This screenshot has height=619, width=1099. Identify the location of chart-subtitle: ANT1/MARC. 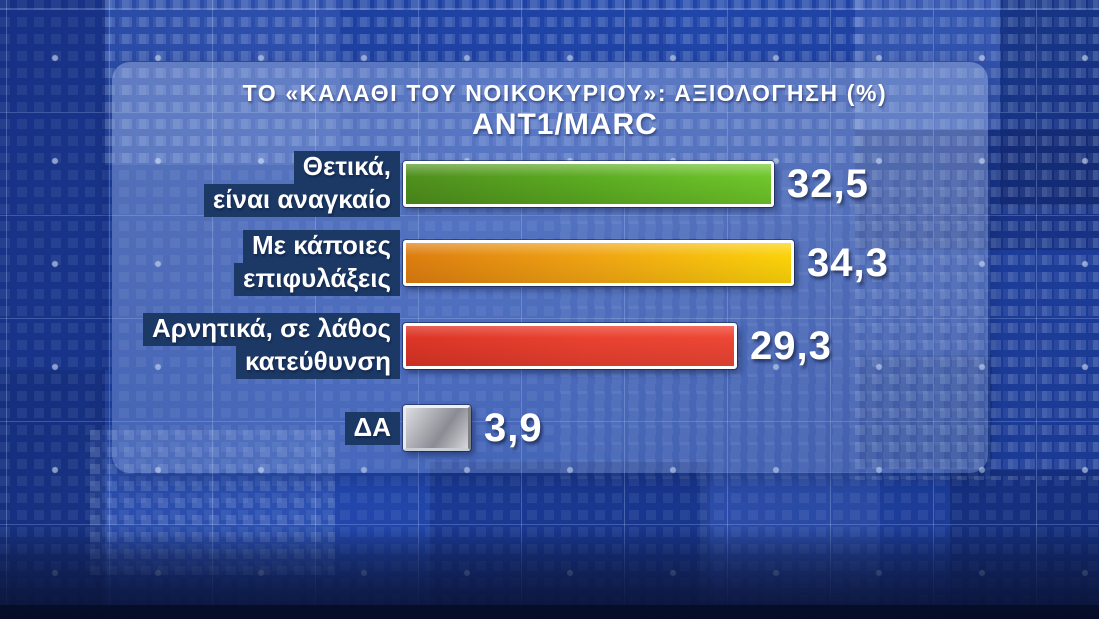
(565, 124).